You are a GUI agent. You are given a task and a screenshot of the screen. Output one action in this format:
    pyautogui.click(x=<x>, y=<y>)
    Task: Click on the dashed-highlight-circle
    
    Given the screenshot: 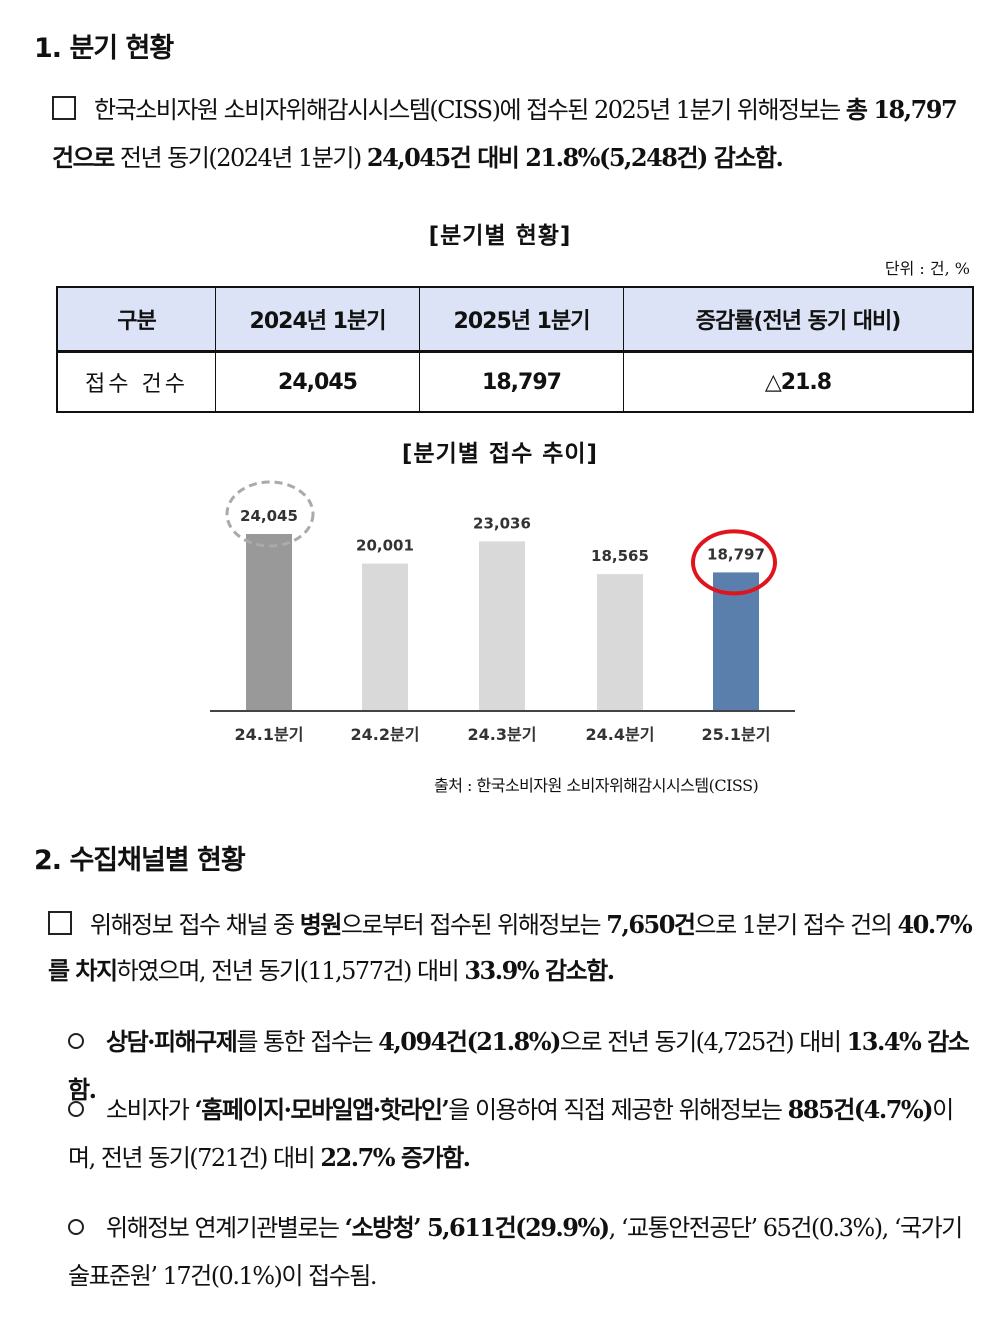 What is the action you would take?
    pyautogui.click(x=270, y=514)
    